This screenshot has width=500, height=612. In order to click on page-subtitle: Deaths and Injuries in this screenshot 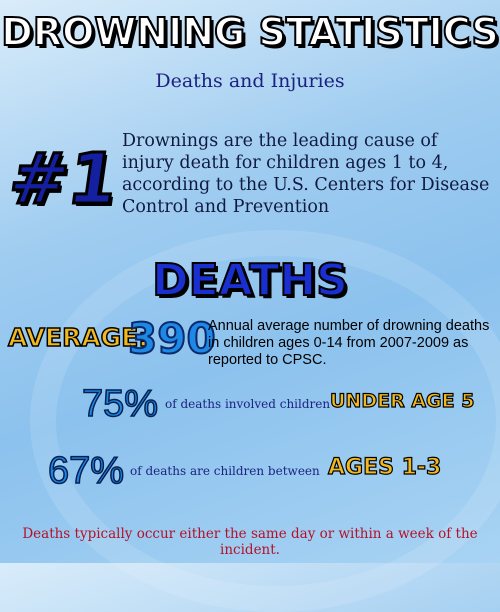, I will do `click(250, 81)`.